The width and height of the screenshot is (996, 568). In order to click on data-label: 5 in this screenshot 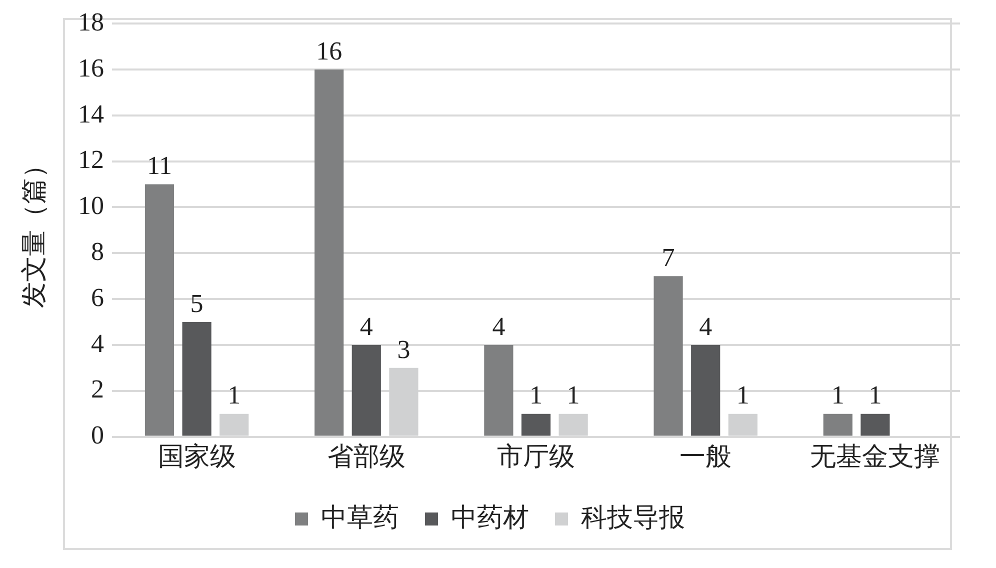, I will do `click(197, 303)`.